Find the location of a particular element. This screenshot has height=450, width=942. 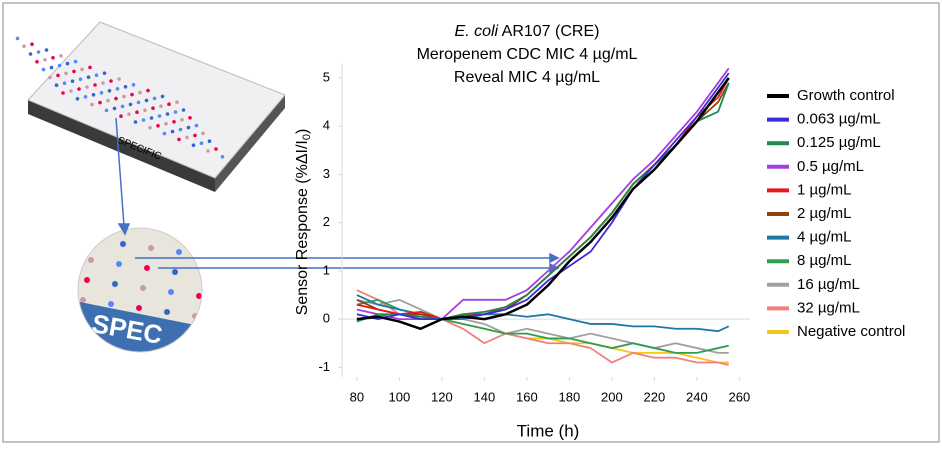

legend-label: 8 µg/mL is located at coordinates (824, 260).